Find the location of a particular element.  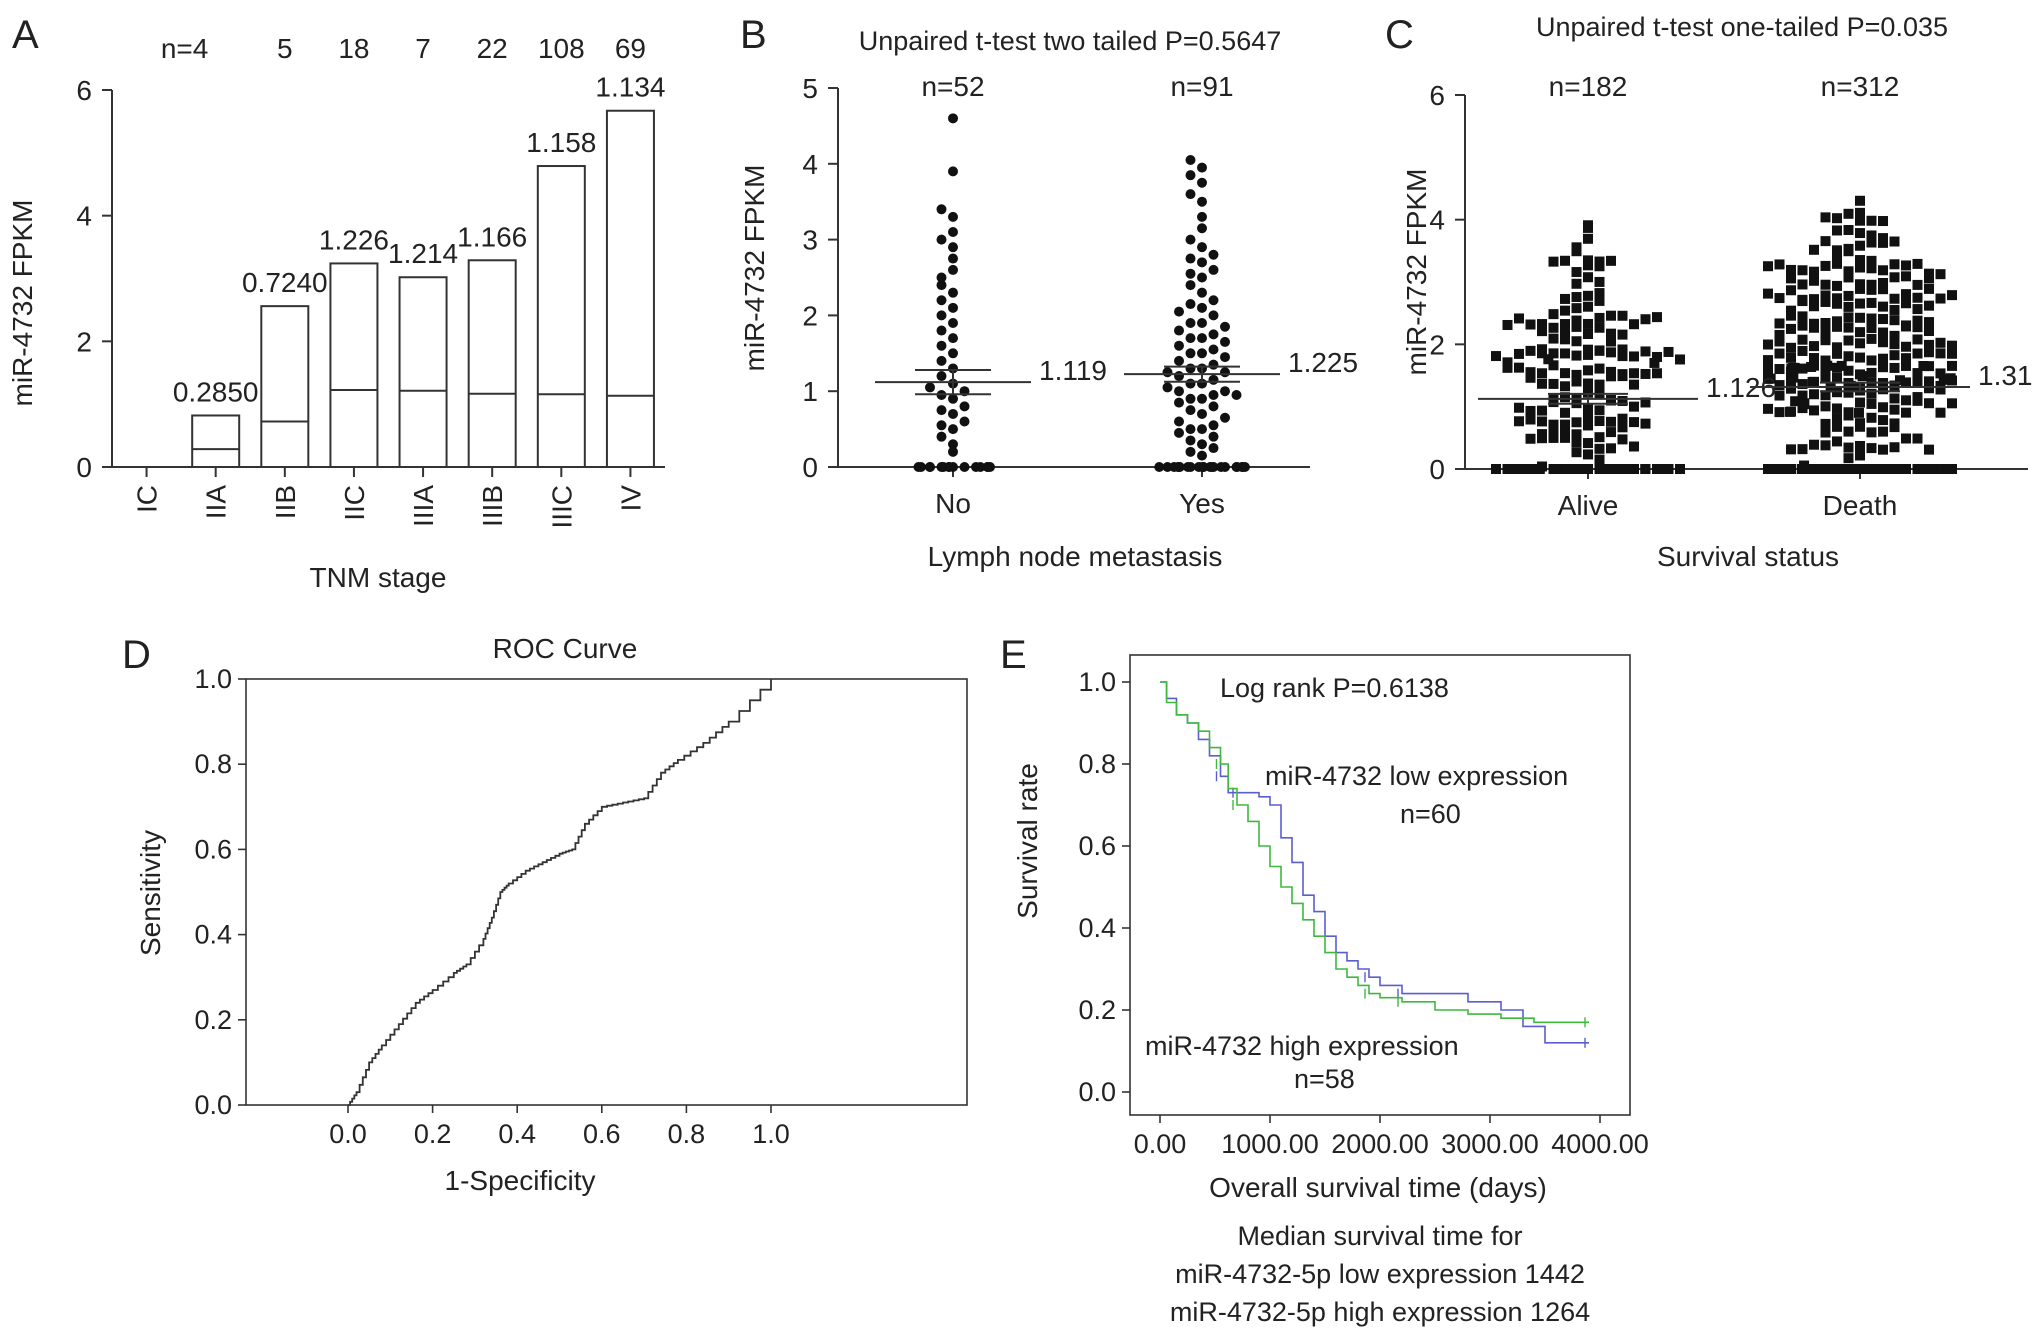

panel-c-y-axis-label: miR-4732 FPKM is located at coordinates (1416, 272).